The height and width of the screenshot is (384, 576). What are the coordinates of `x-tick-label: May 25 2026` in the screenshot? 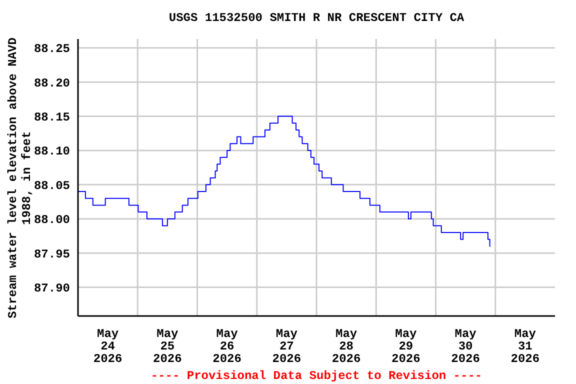 It's located at (167, 346).